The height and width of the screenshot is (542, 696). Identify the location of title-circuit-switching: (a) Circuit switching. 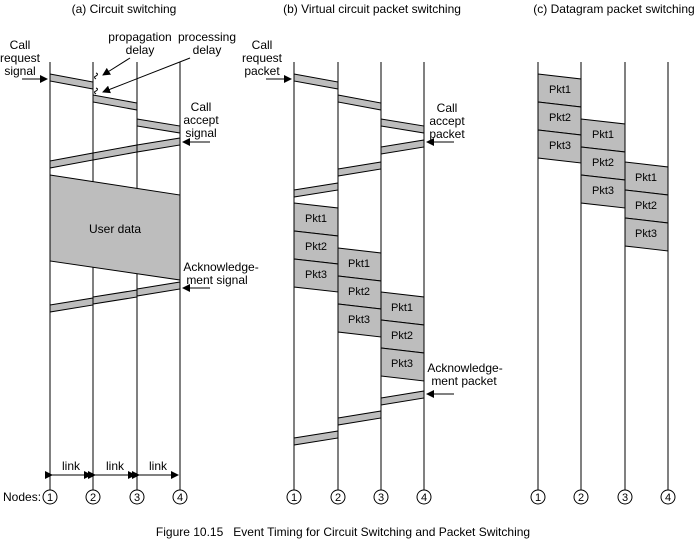
(124, 9).